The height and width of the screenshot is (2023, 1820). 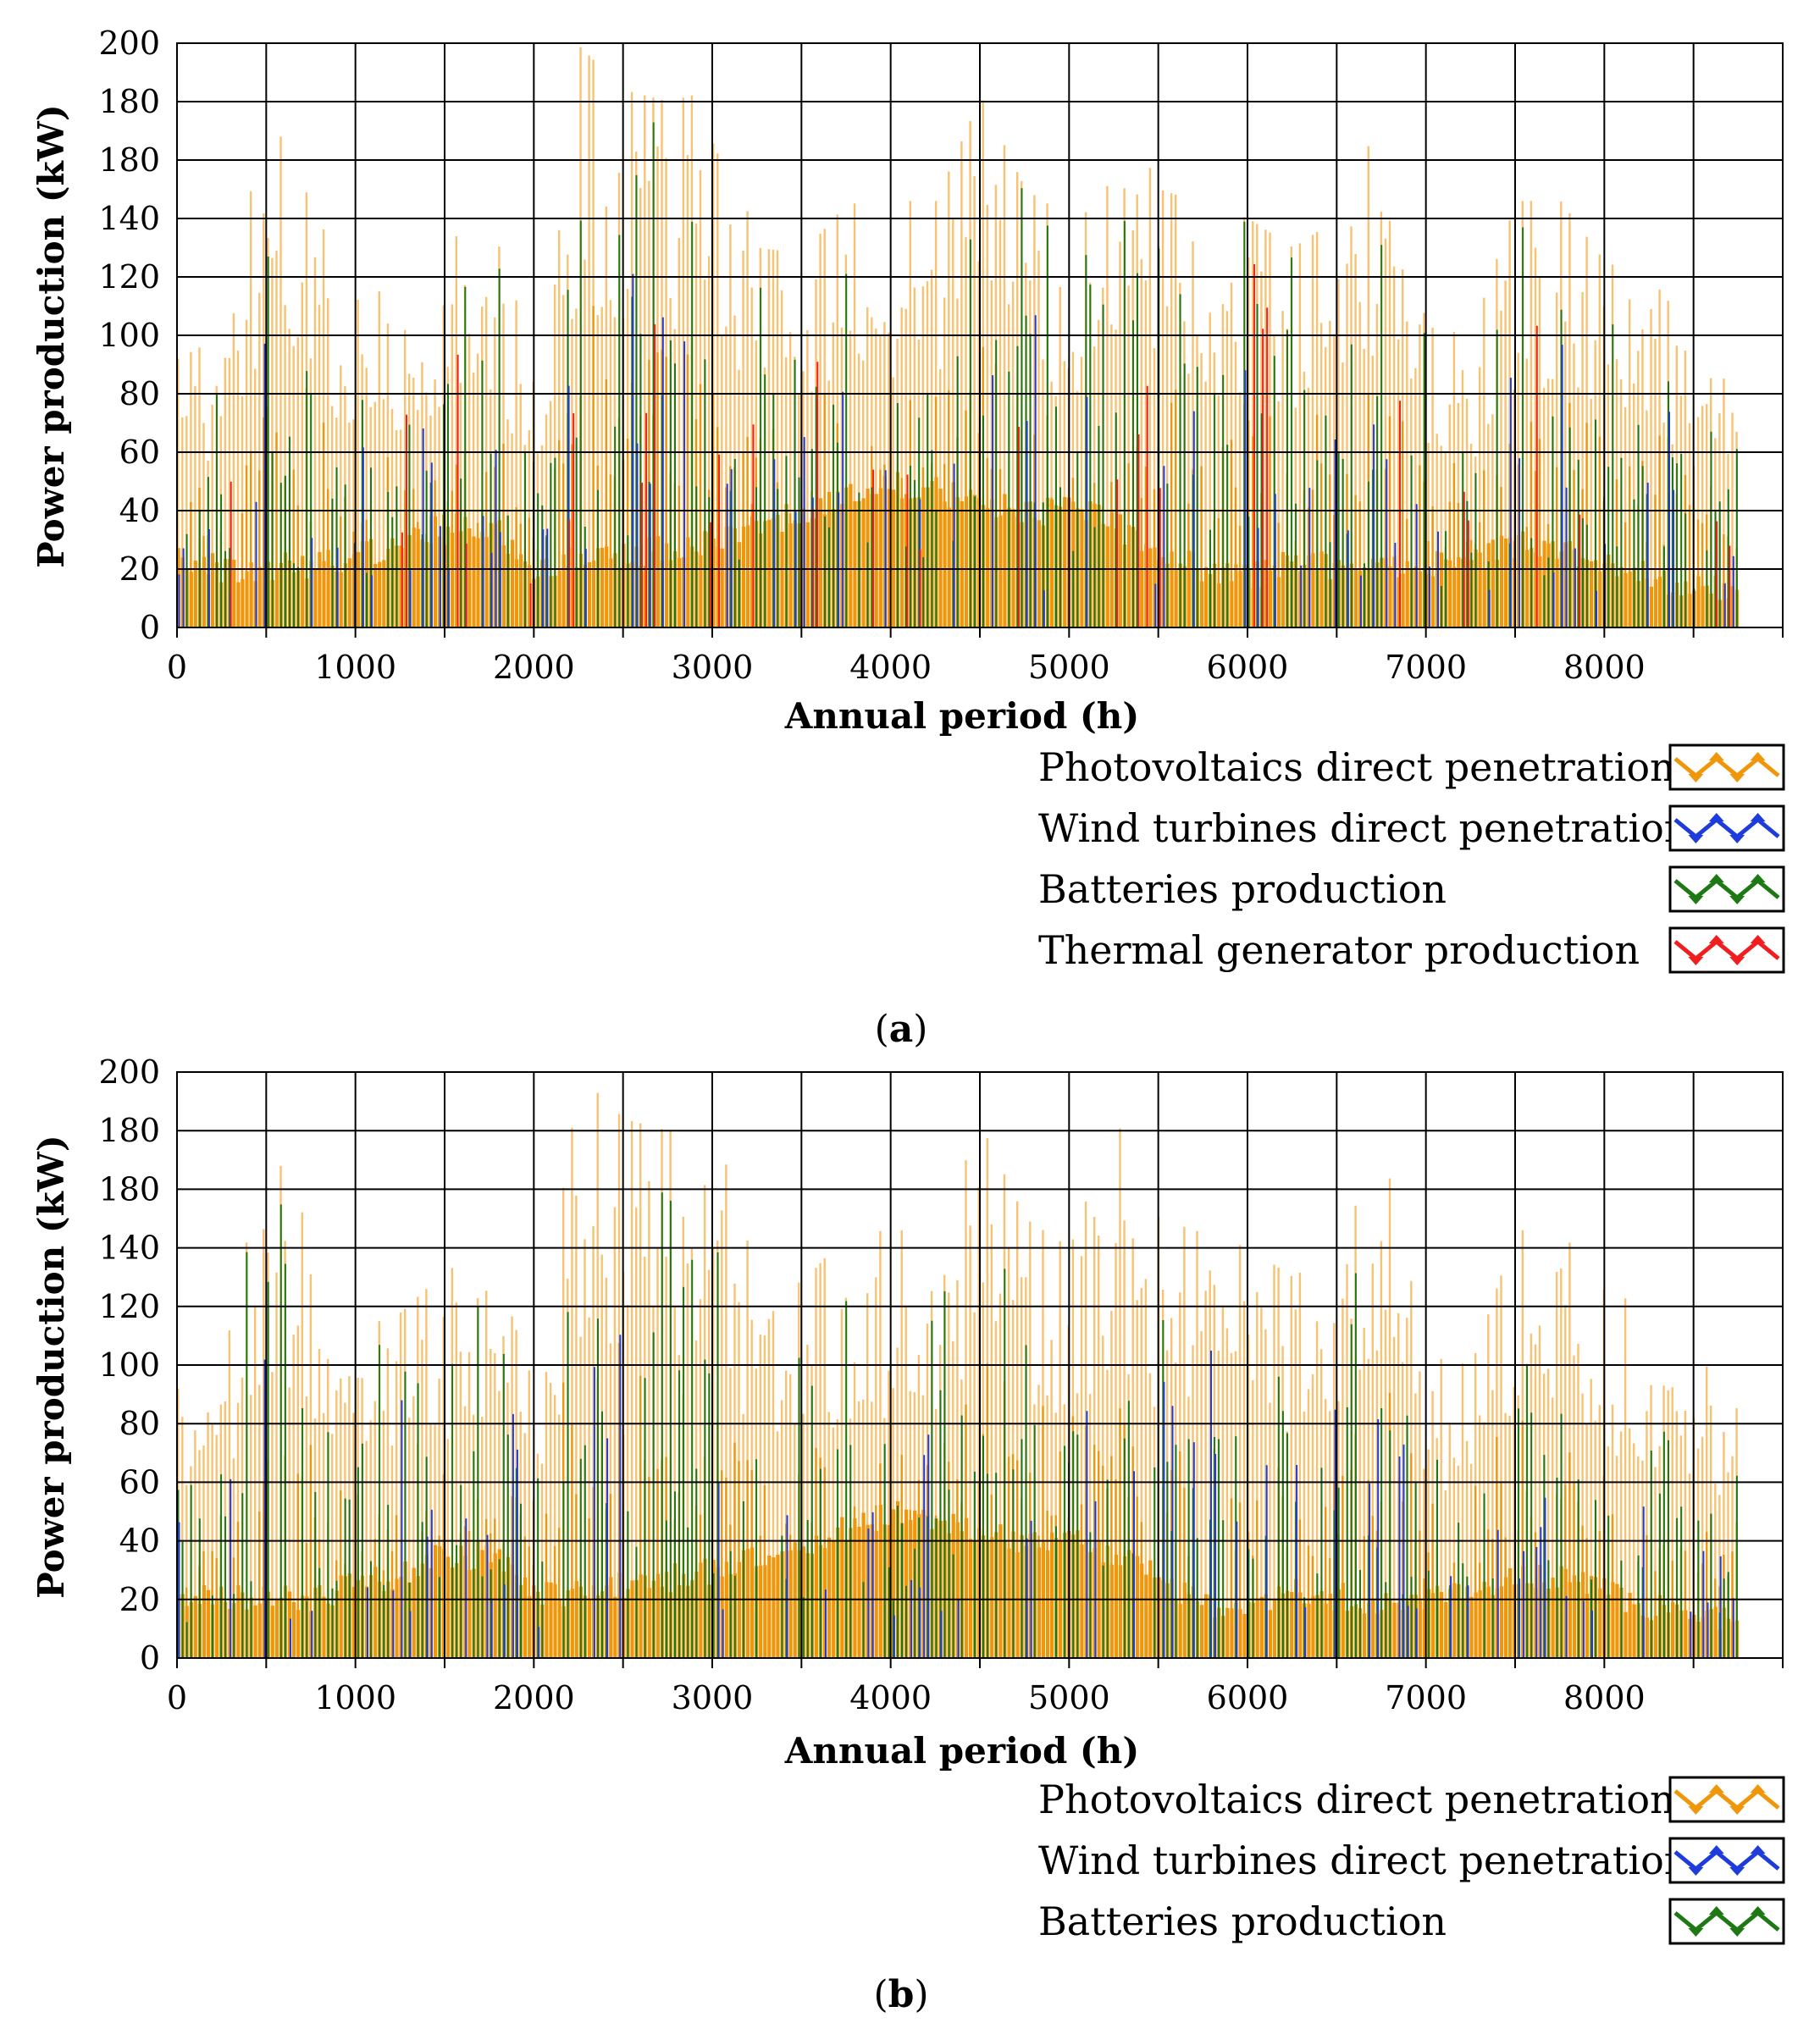 What do you see at coordinates (1726, 1799) in the screenshot?
I see `legend-swatch-line` at bounding box center [1726, 1799].